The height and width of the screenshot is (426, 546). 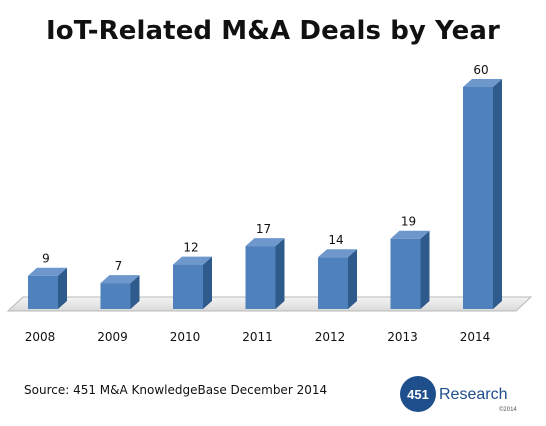 I want to click on logo-name-text: Research, so click(x=473, y=394).